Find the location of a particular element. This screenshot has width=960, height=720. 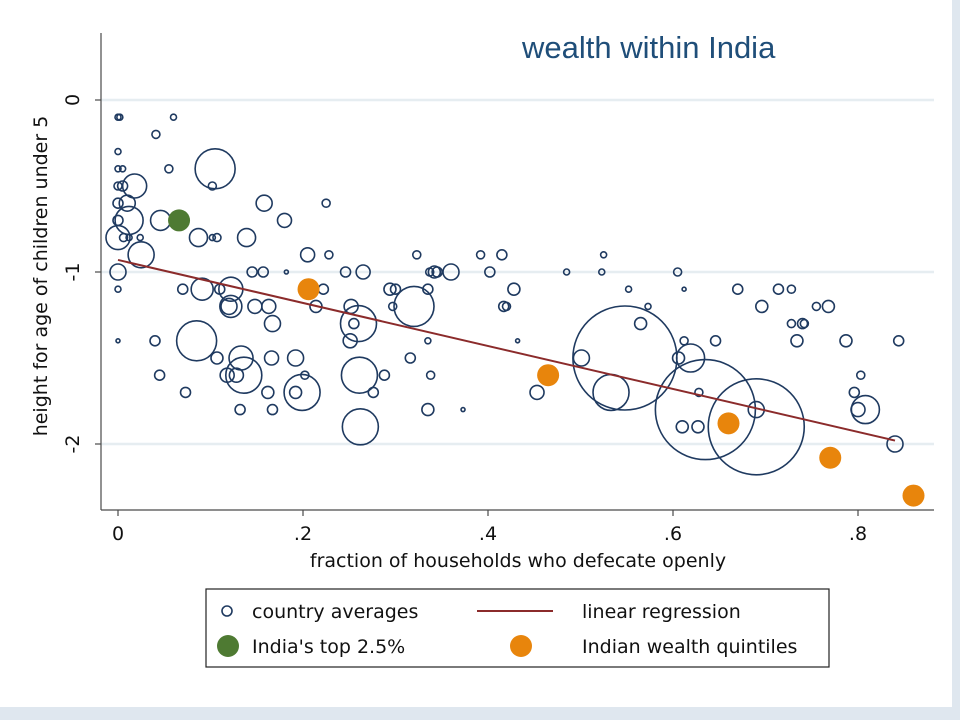

y-ticks: 0 -1 -2 is located at coordinates (81, 273).